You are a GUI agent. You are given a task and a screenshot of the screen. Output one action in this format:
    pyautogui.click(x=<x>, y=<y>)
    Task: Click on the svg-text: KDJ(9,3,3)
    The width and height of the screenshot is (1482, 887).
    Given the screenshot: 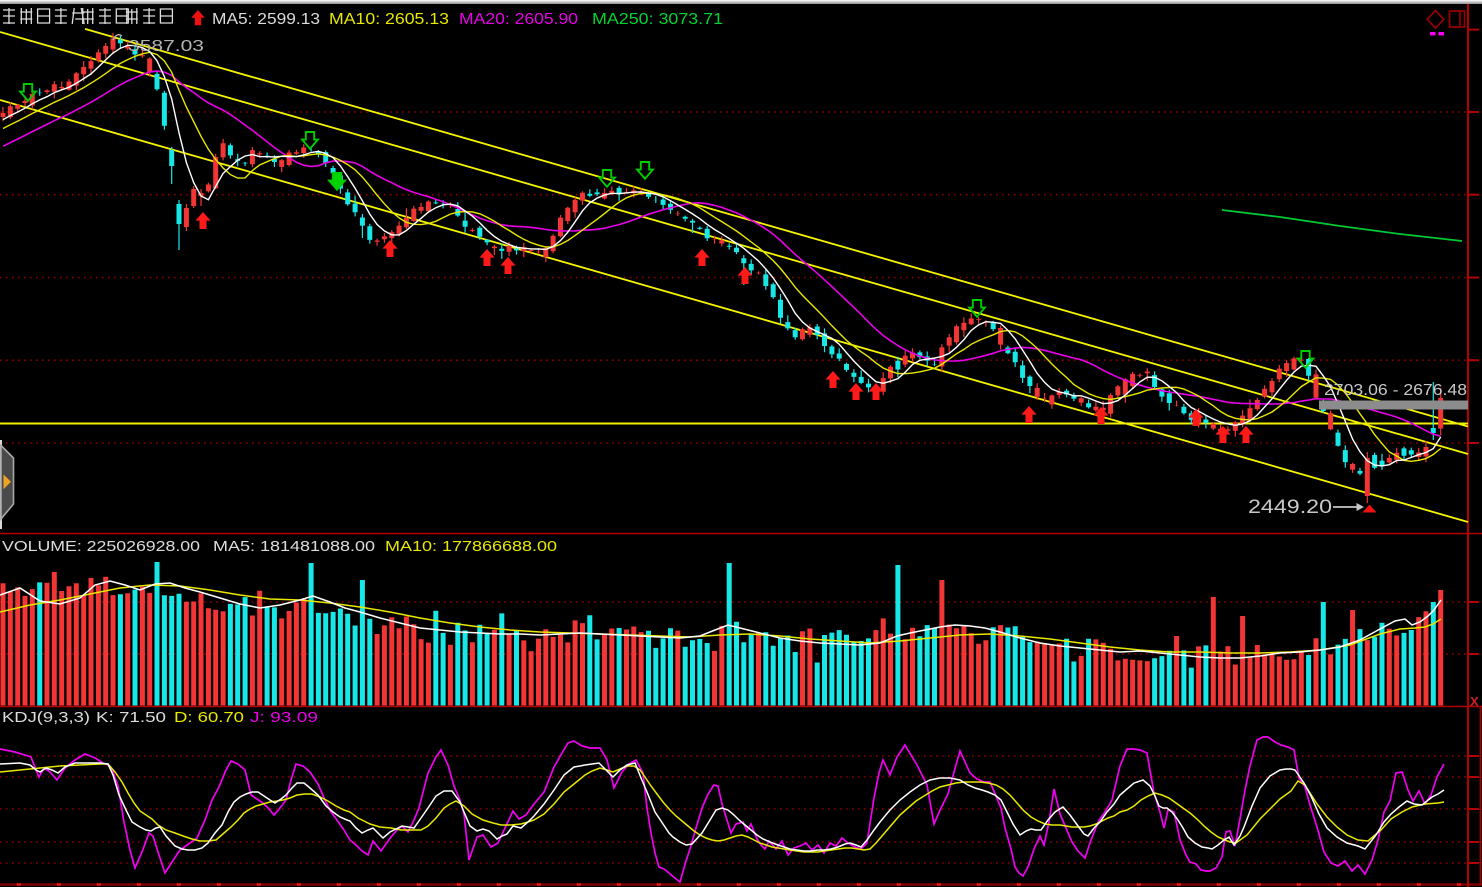 What is the action you would take?
    pyautogui.click(x=46, y=717)
    